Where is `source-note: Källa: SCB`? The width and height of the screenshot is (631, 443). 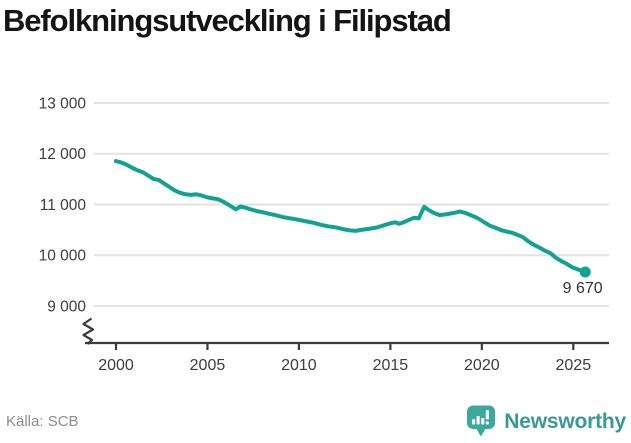
source-note: Källa: SCB is located at coordinates (42, 421).